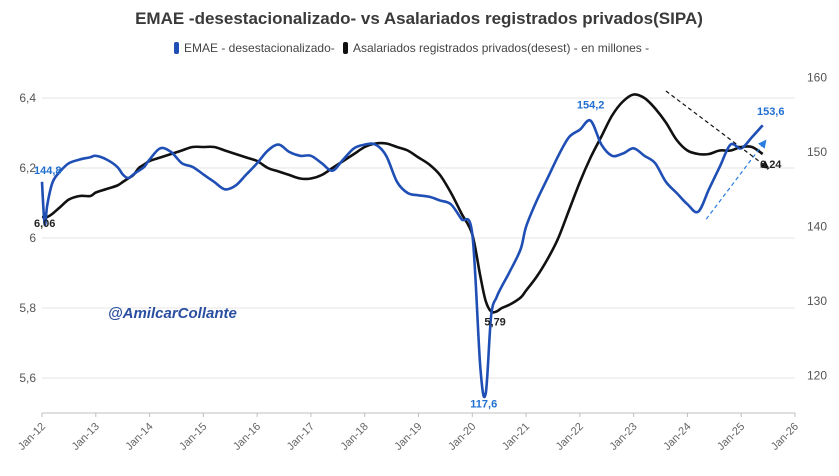 This screenshot has width=839, height=476. Describe the element at coordinates (736, 179) in the screenshot. I see `trend-arrow-emae` at that location.